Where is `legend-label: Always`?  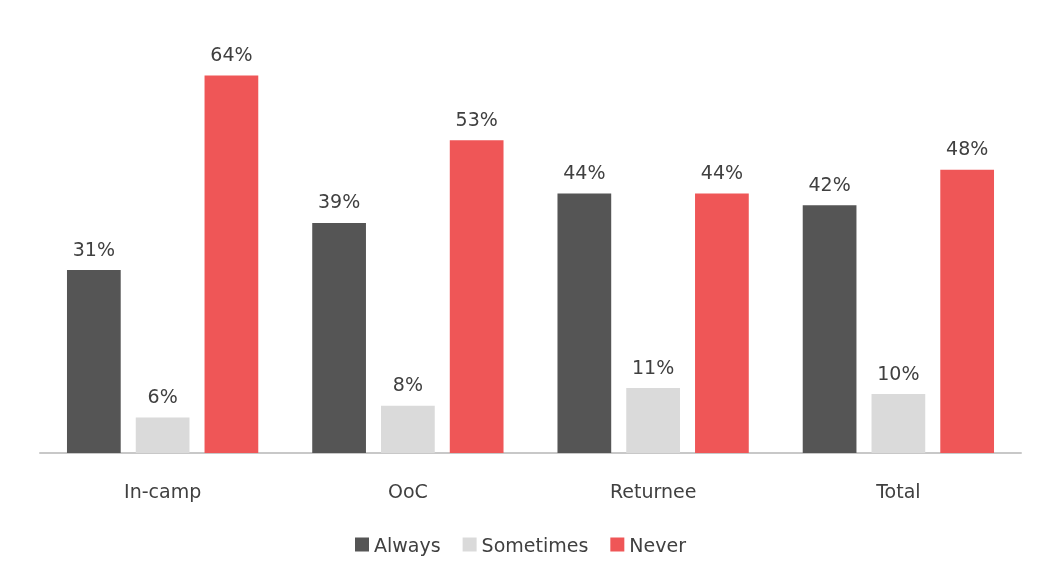
legend-label: Always is located at coordinates (407, 544).